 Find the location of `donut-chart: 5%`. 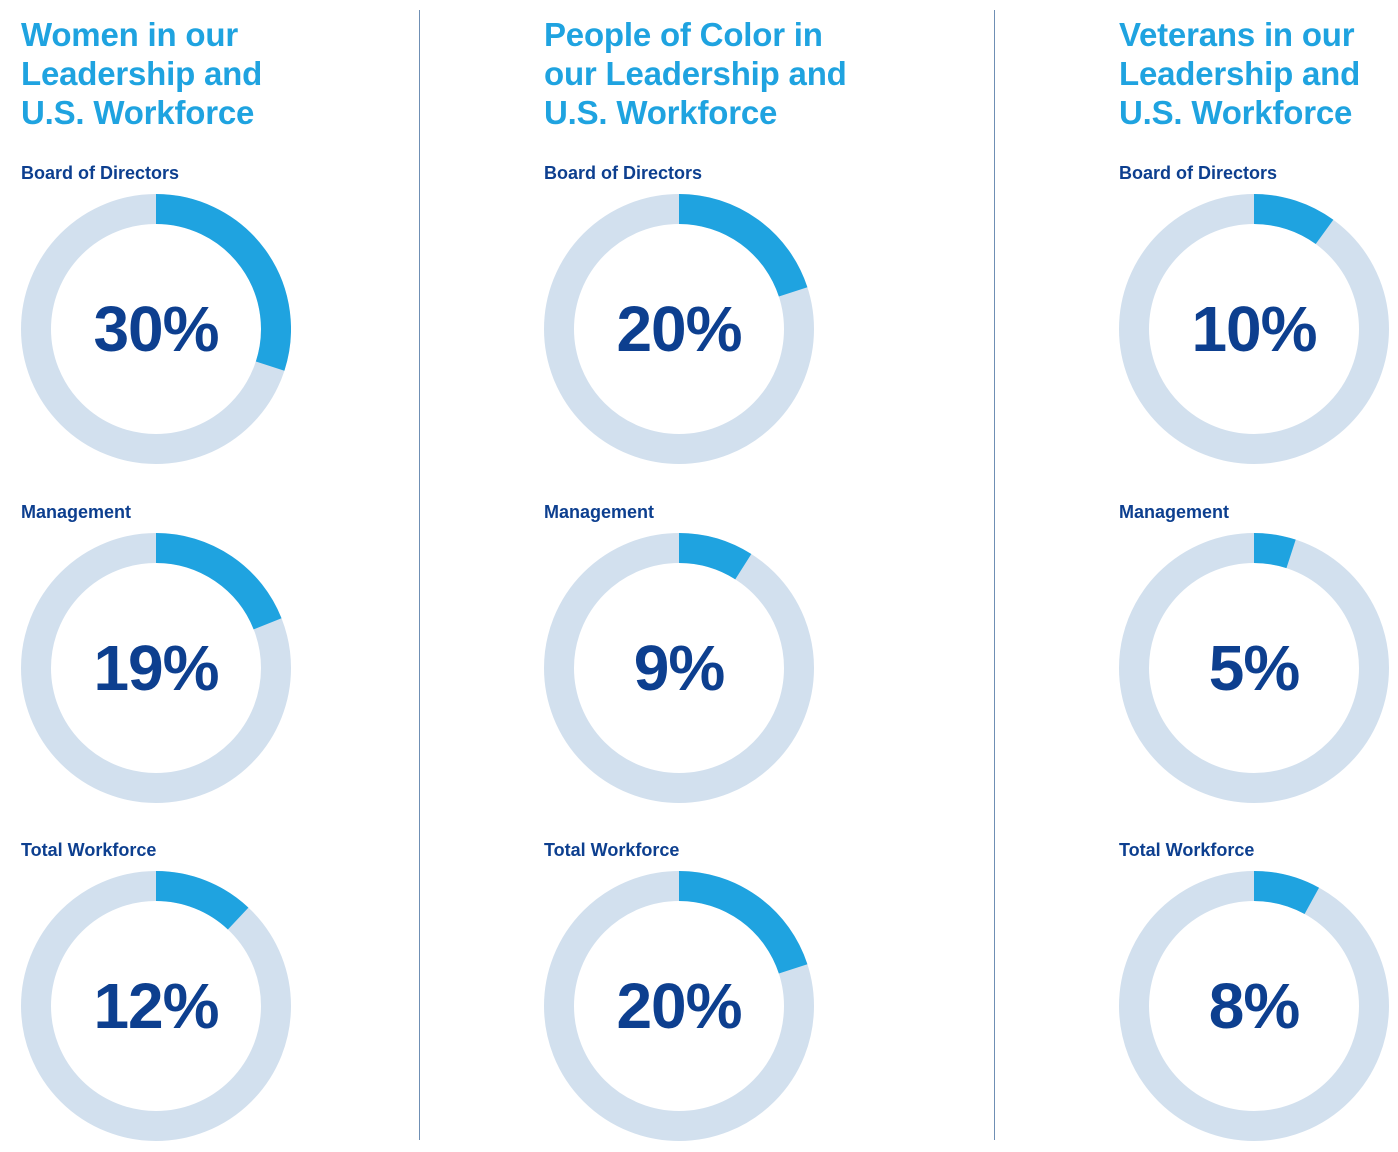

donut-chart: 5% is located at coordinates (1254, 668).